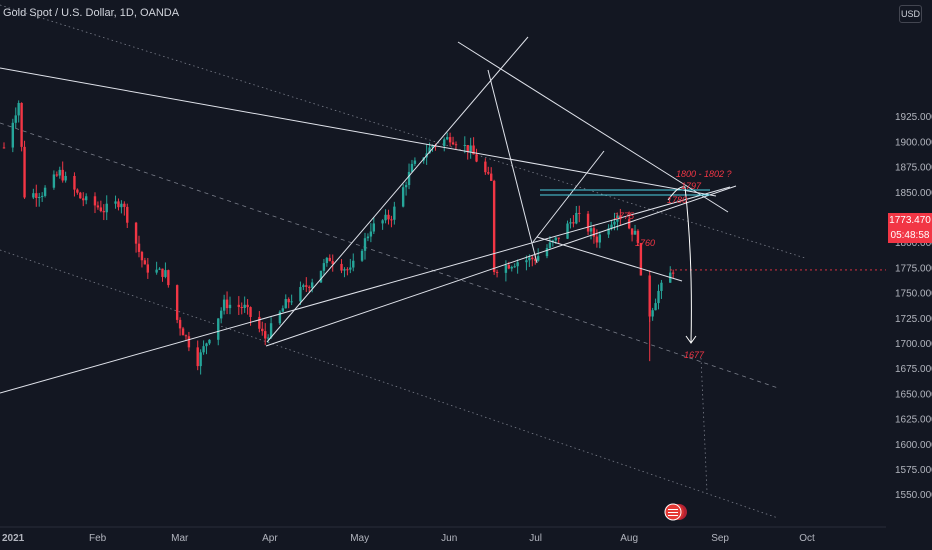 Image resolution: width=932 pixels, height=550 pixels. Describe the element at coordinates (913, 294) in the screenshot. I see `price-tick-label: 1750.000` at that location.